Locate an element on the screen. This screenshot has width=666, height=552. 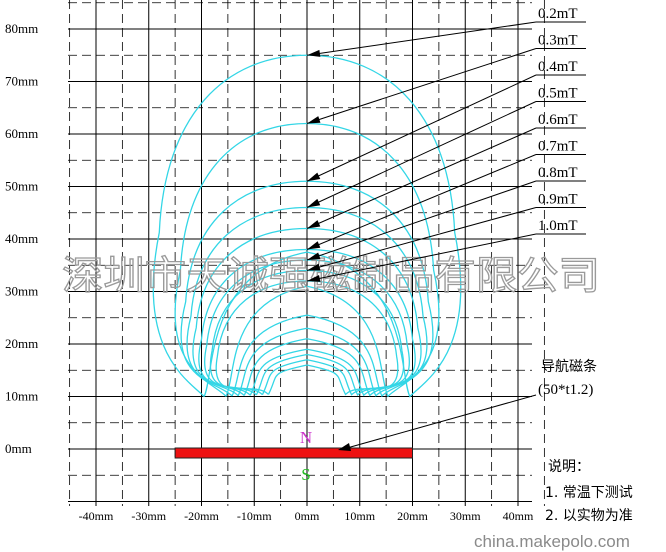
site-watermark: china.makepolo.com is located at coordinates (552, 541).